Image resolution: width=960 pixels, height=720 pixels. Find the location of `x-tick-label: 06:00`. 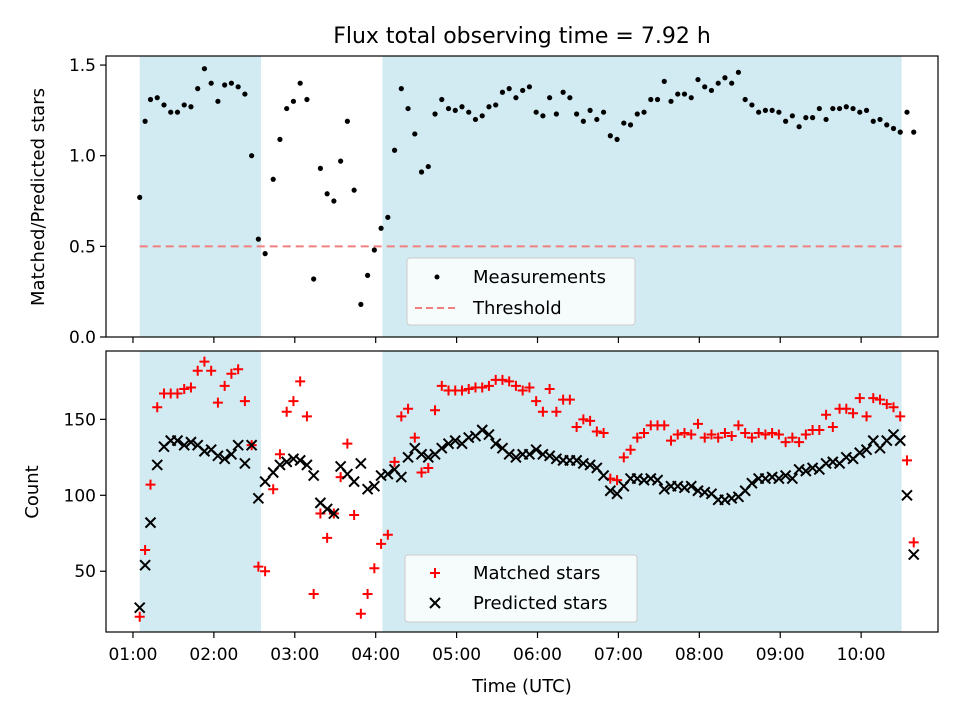

x-tick-label: 06:00 is located at coordinates (537, 655).